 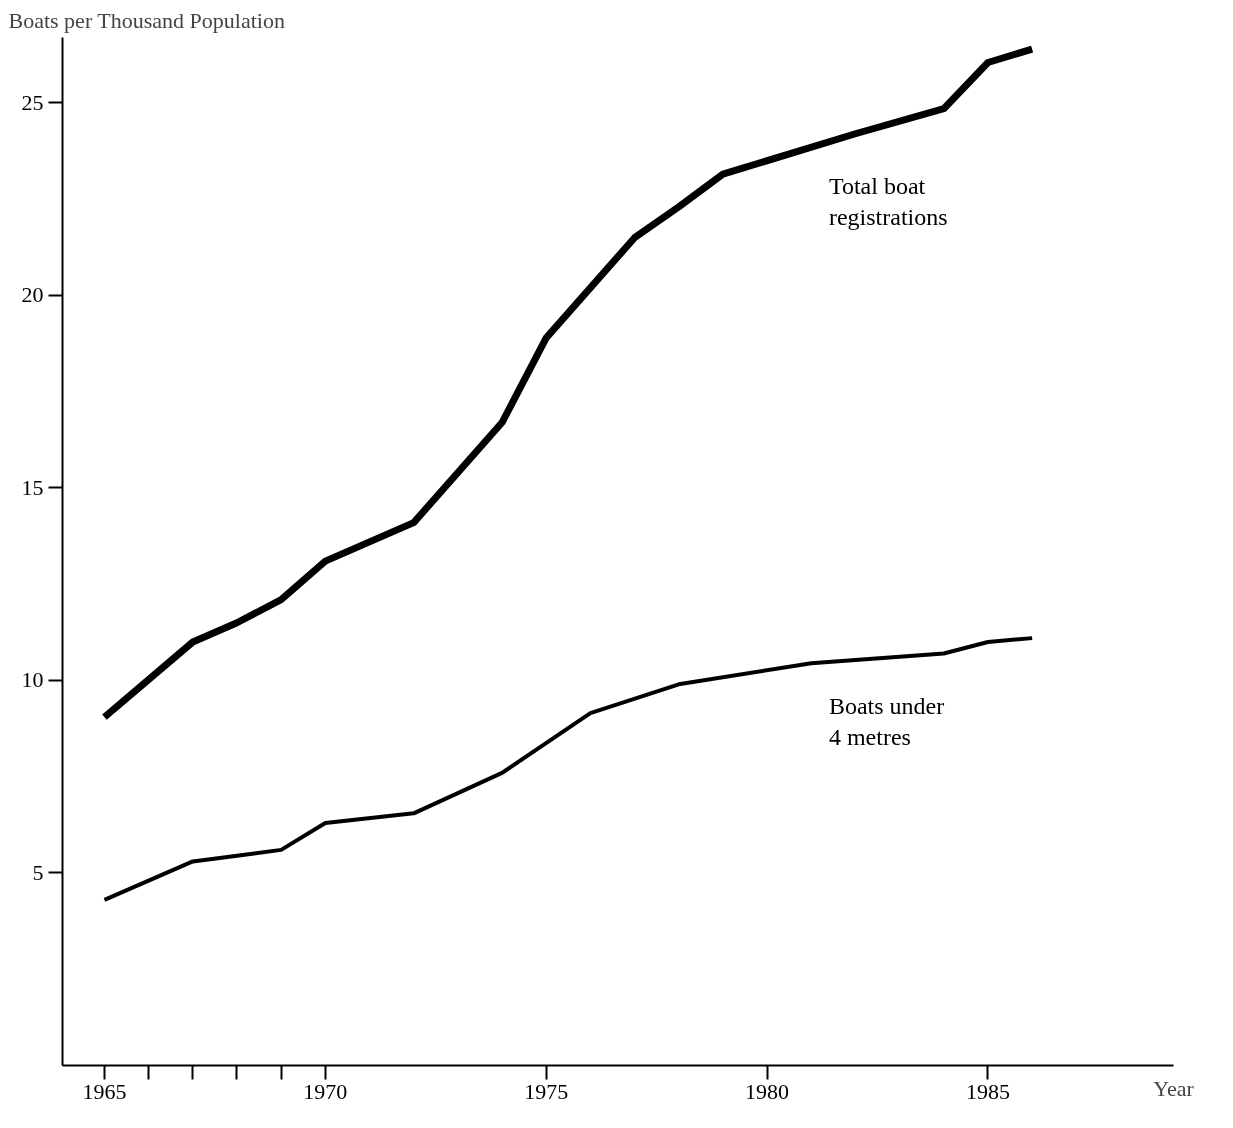 What do you see at coordinates (886, 721) in the screenshot?
I see `series-label: Boats under 4 metres` at bounding box center [886, 721].